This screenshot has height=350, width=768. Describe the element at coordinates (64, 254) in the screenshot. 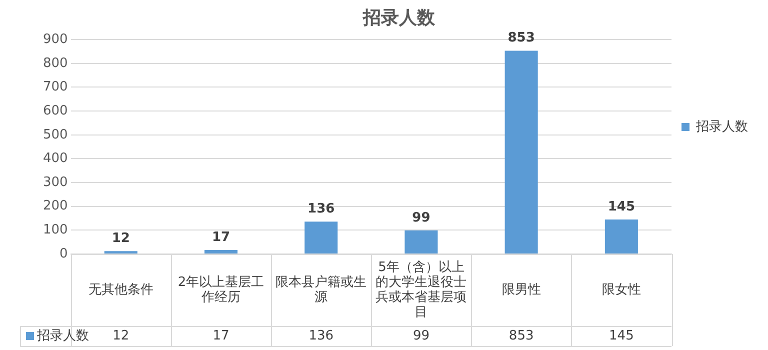

I see `y-tick-label: 0` at that location.